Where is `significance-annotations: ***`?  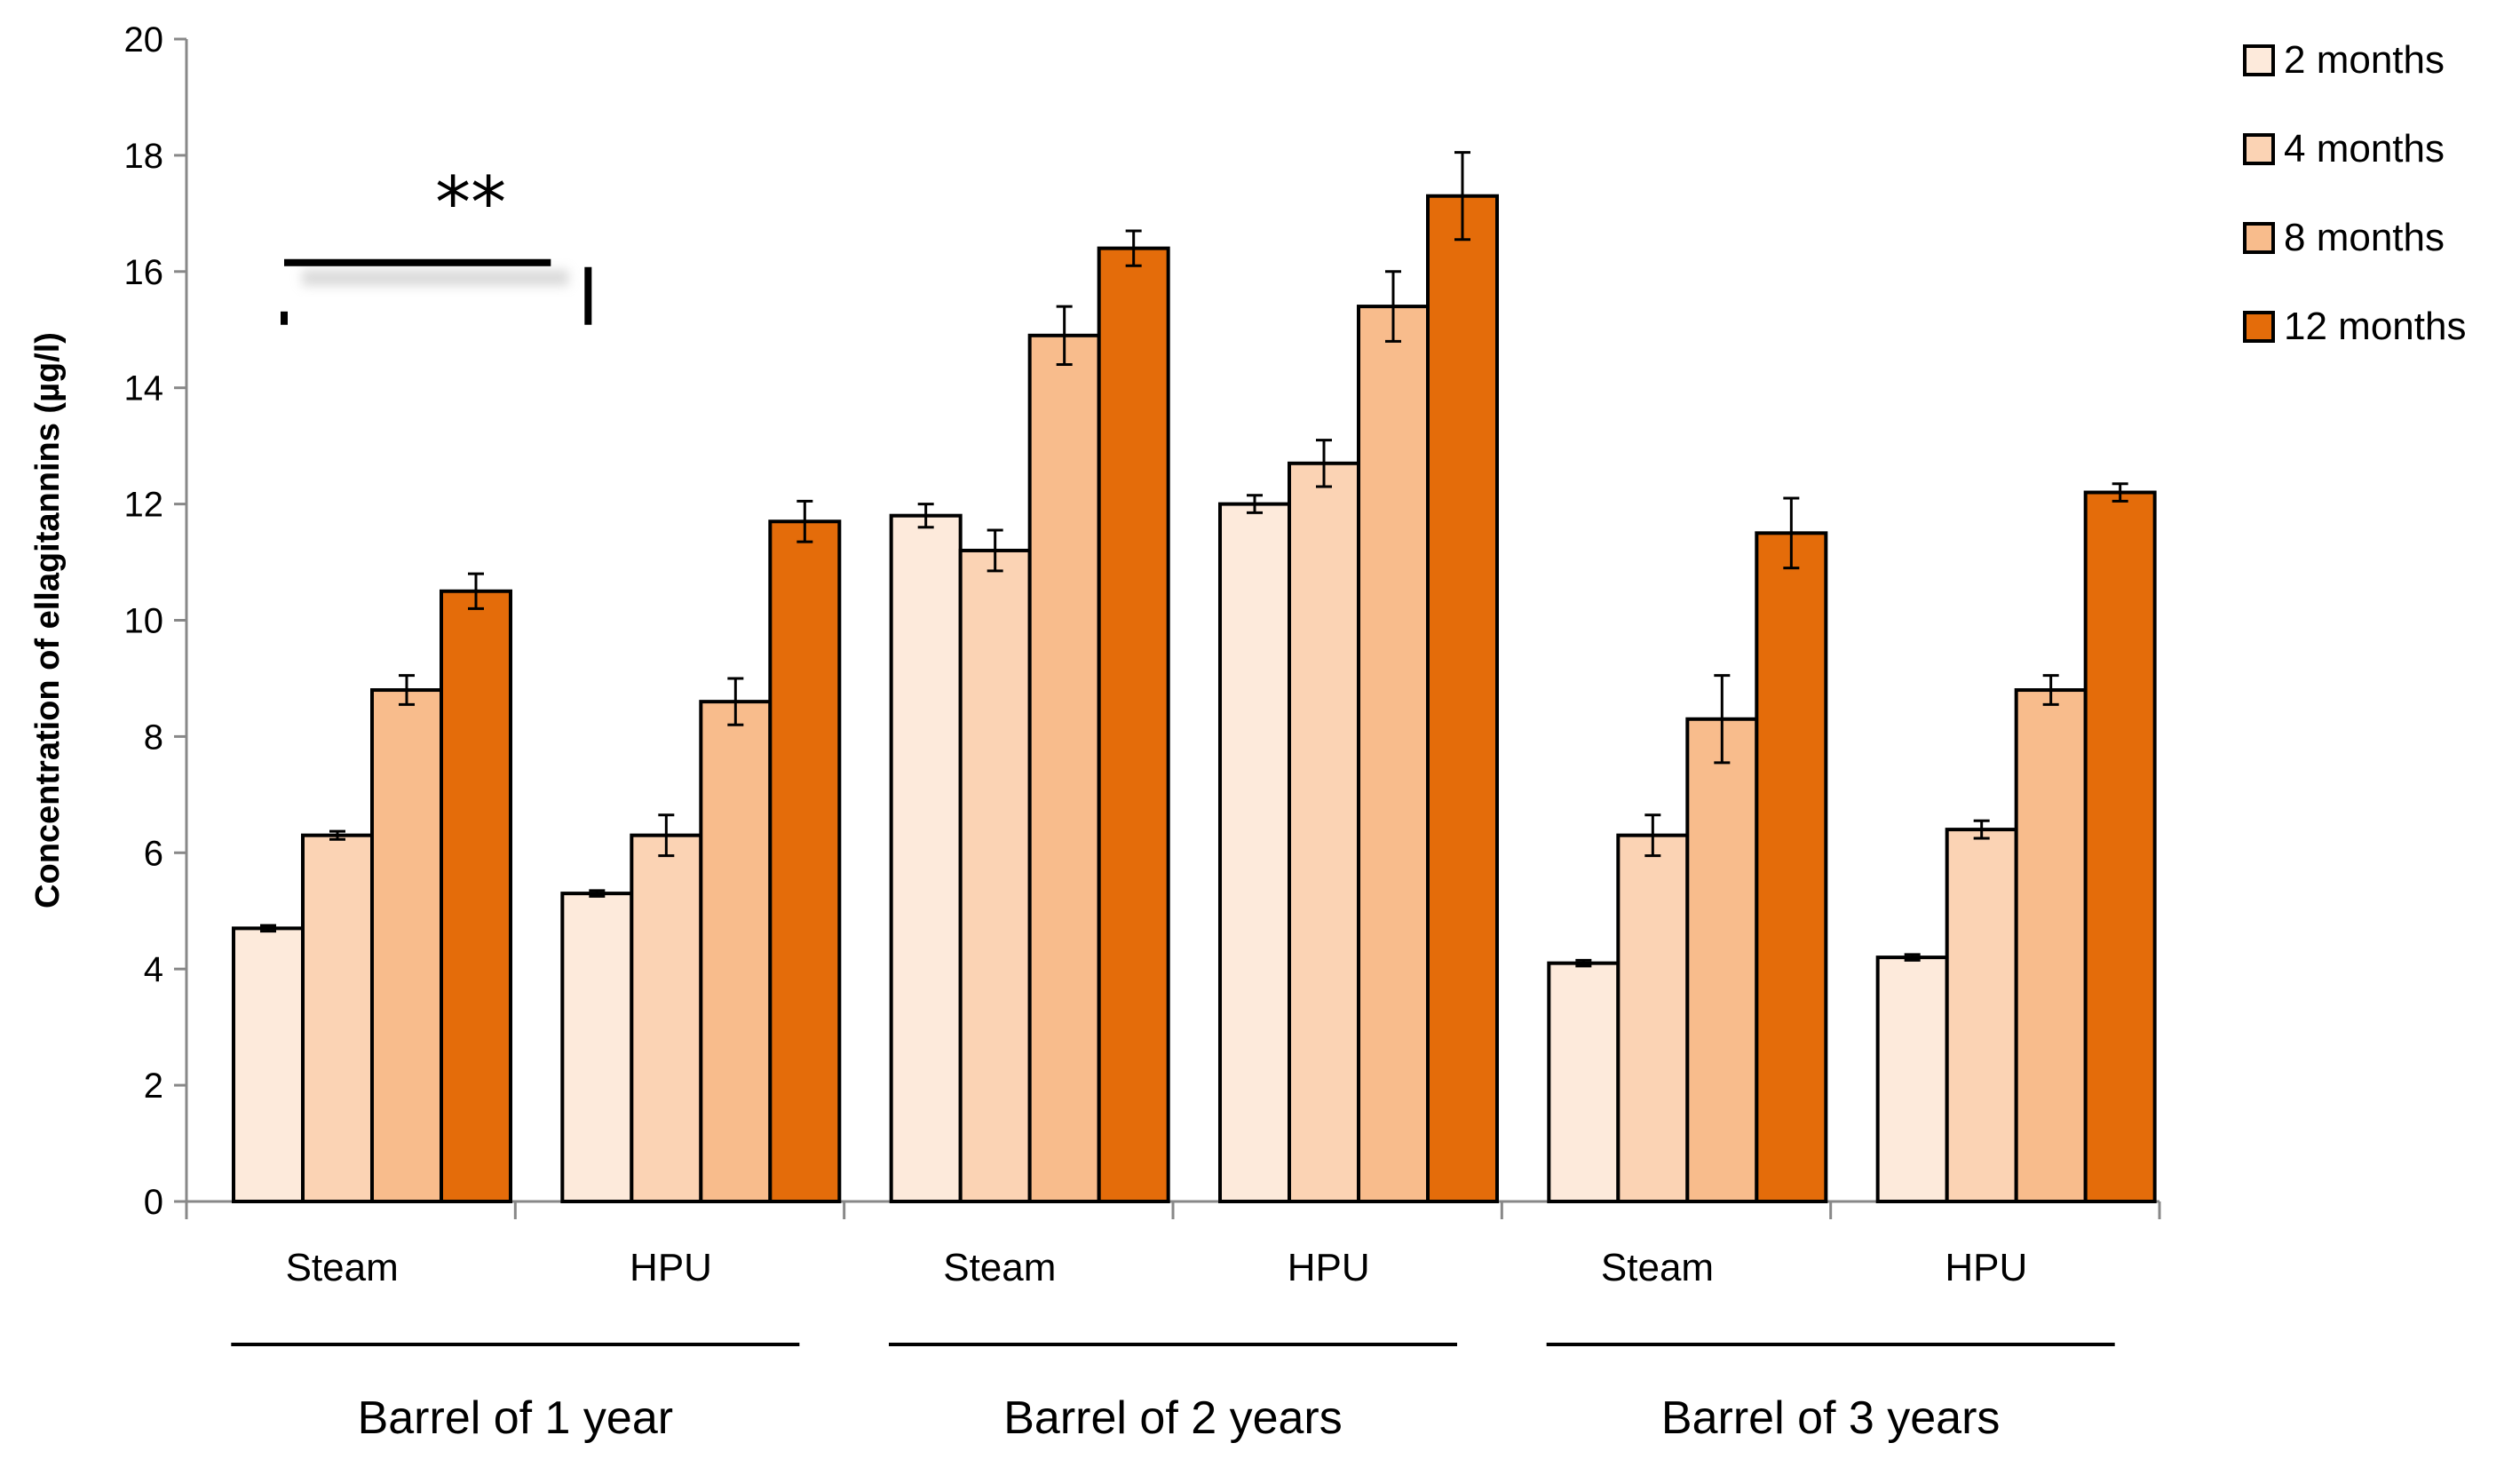 significance-annotations: *** is located at coordinates (436, 244).